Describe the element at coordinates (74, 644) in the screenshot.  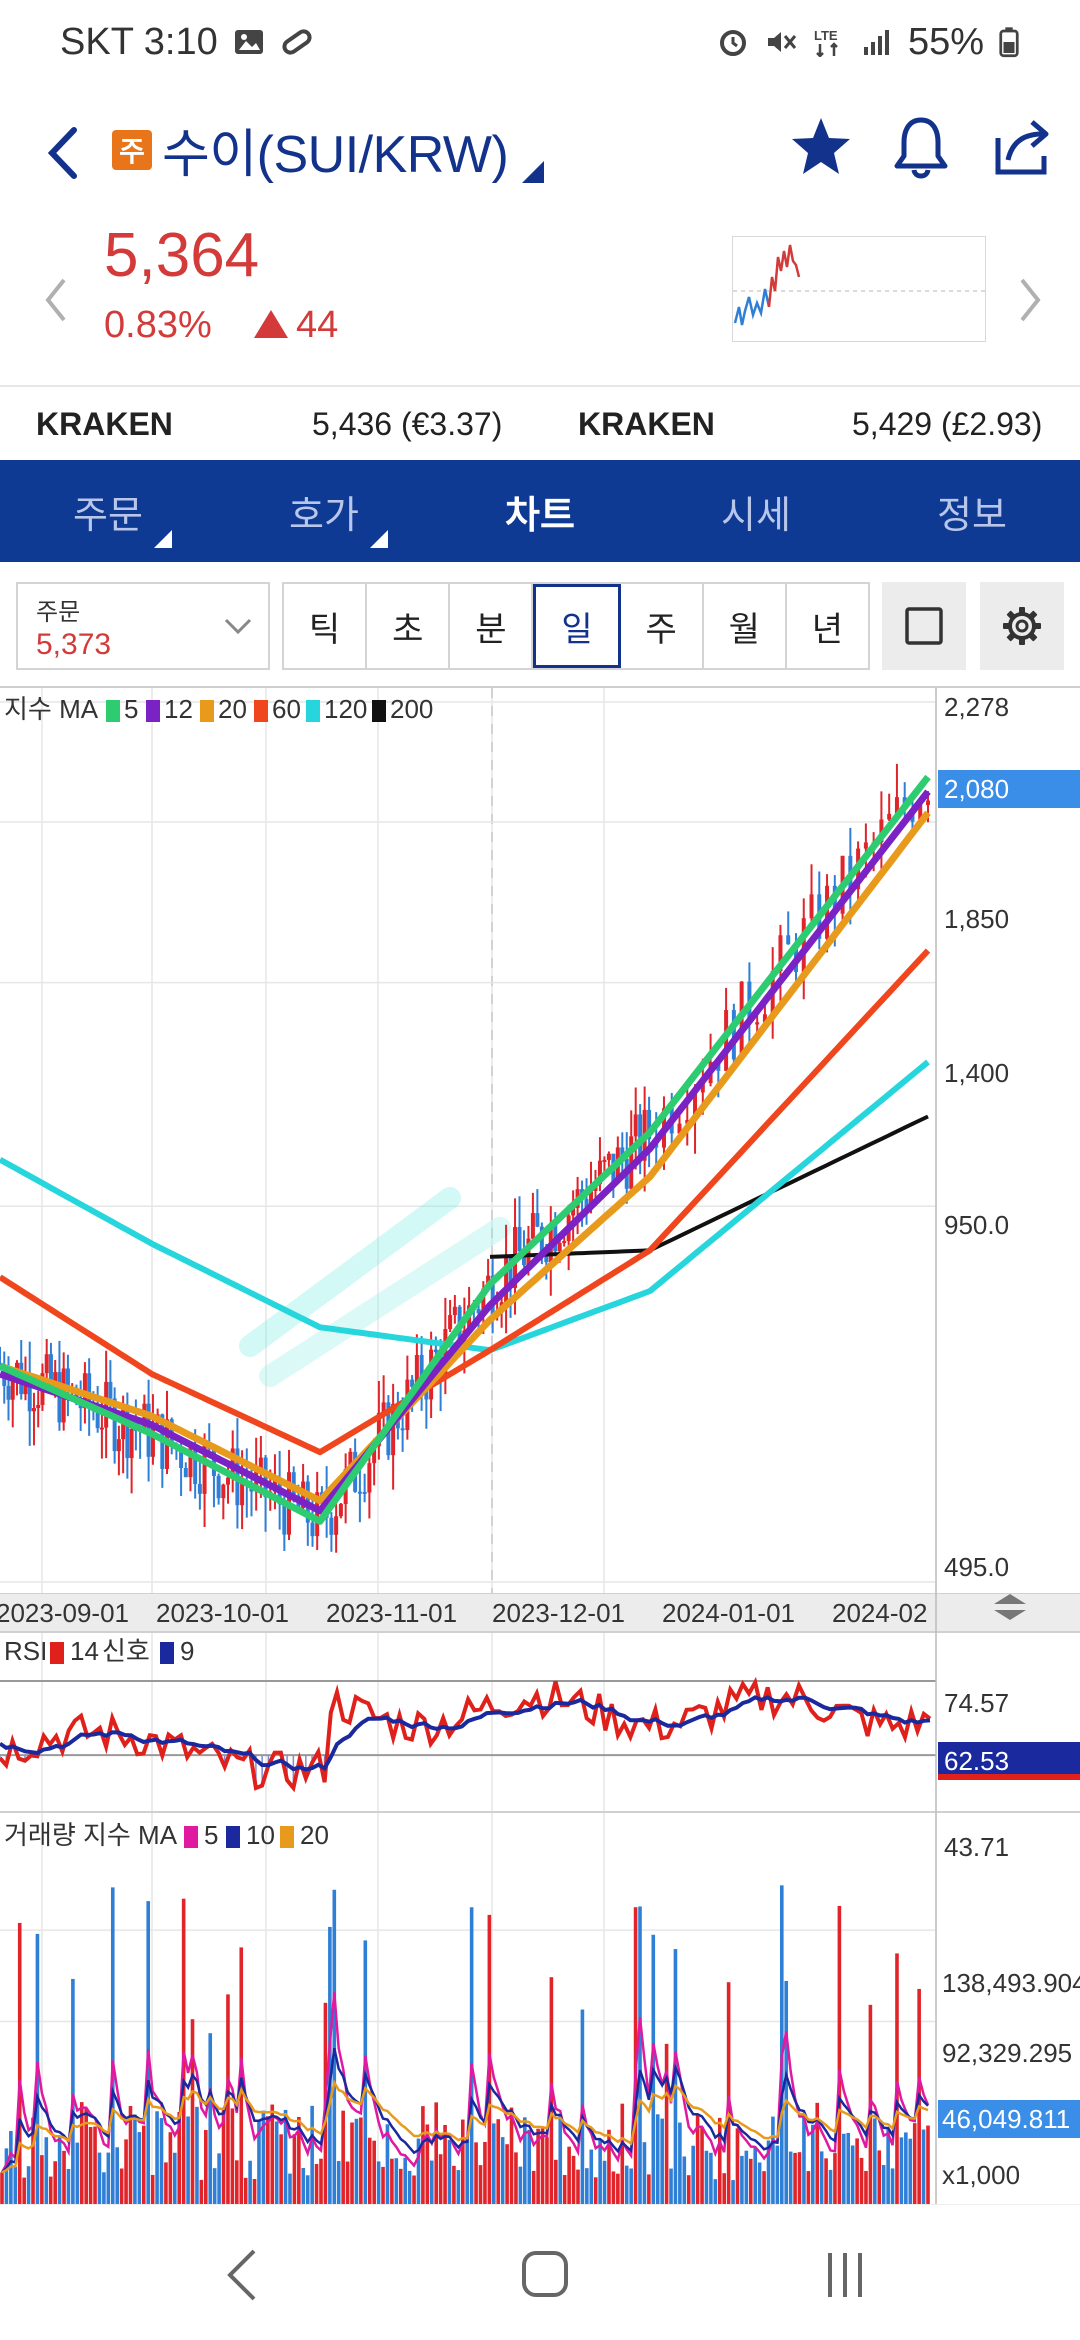
I see `order-select-value: 5,373` at that location.